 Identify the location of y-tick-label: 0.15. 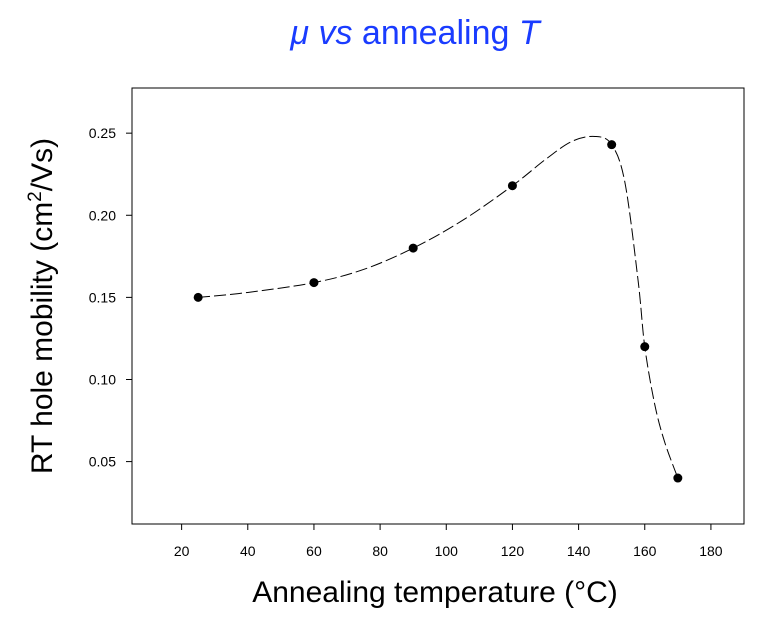
(102, 297).